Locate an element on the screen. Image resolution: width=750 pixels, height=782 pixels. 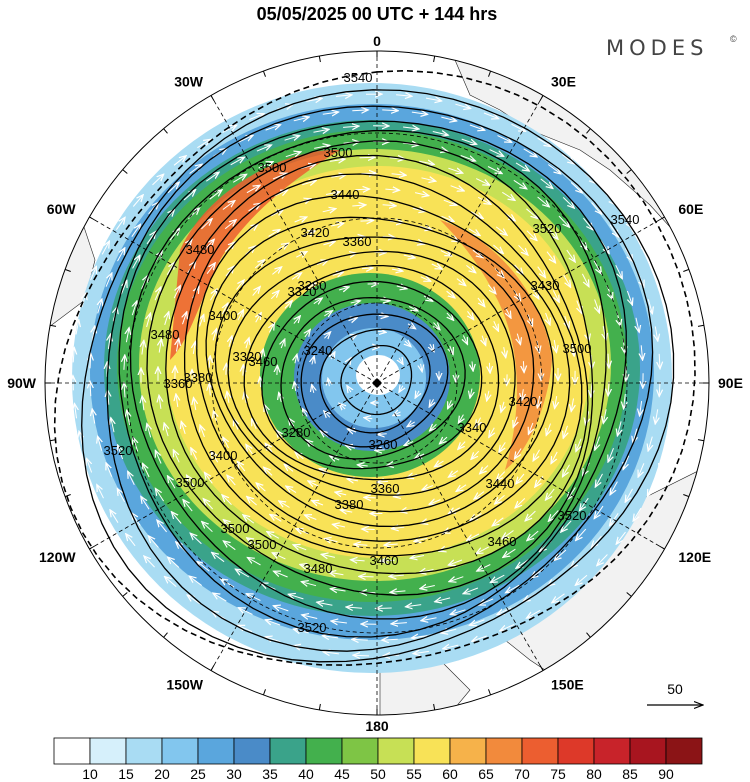
contour-label: 3500 is located at coordinates (338, 152).